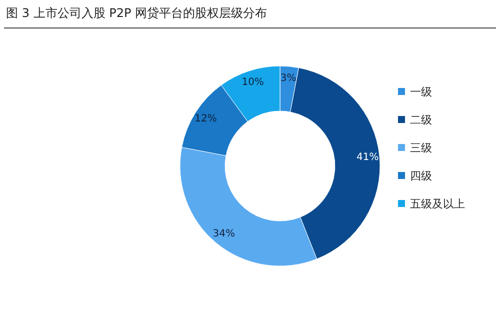  Describe the element at coordinates (437, 204) in the screenshot. I see `legend-label: 五级及以上` at that location.